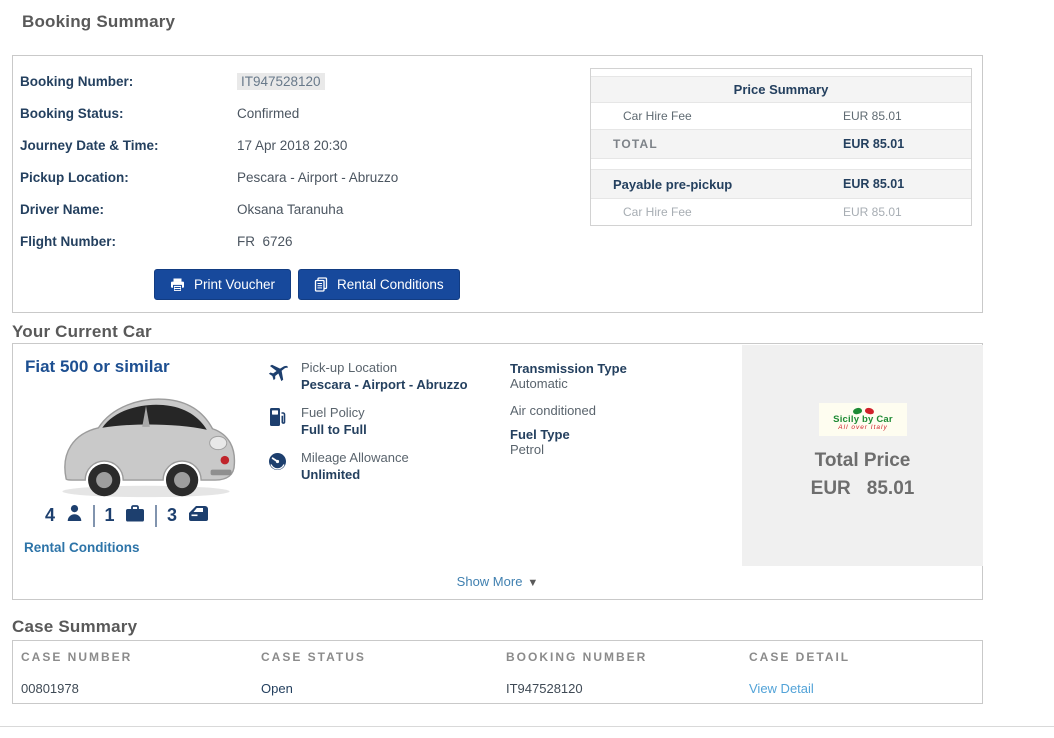  Describe the element at coordinates (568, 368) in the screenshot. I see `transmission-type-label: Transmission Type` at that location.